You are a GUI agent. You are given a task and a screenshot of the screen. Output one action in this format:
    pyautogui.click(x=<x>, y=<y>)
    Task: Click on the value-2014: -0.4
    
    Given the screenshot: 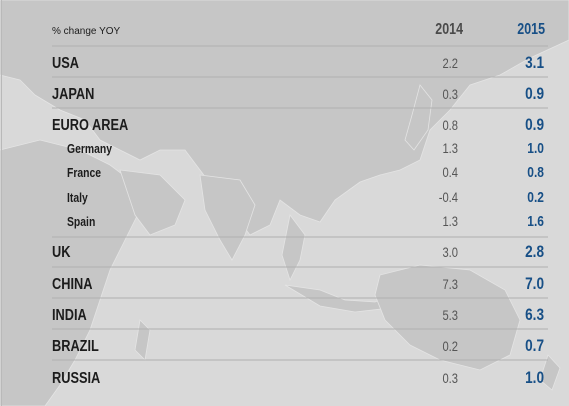 What is the action you would take?
    pyautogui.click(x=448, y=197)
    